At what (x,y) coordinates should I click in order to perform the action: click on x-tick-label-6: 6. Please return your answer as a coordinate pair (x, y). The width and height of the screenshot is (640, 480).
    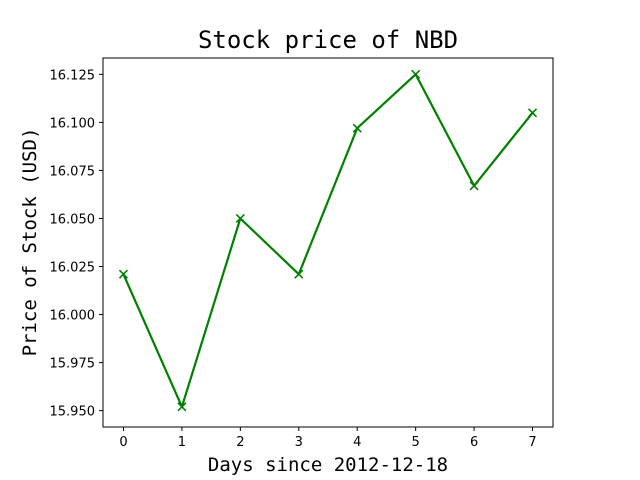
    Looking at the image, I should click on (474, 442).